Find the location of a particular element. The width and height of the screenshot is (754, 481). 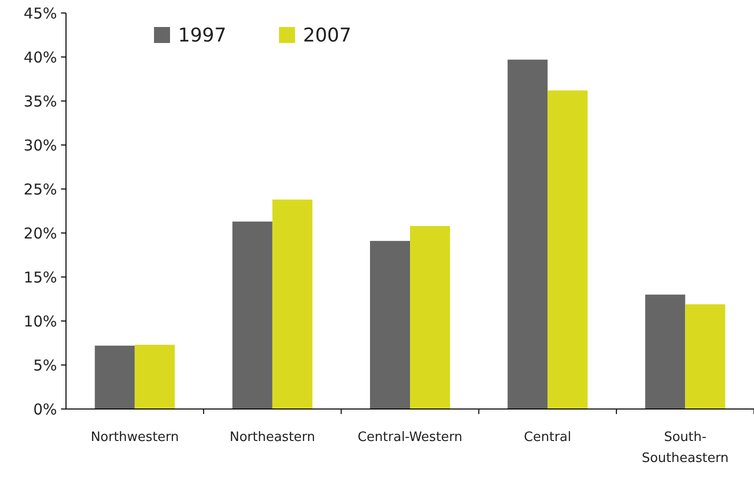

y-tick-label: 15% is located at coordinates (40, 277).